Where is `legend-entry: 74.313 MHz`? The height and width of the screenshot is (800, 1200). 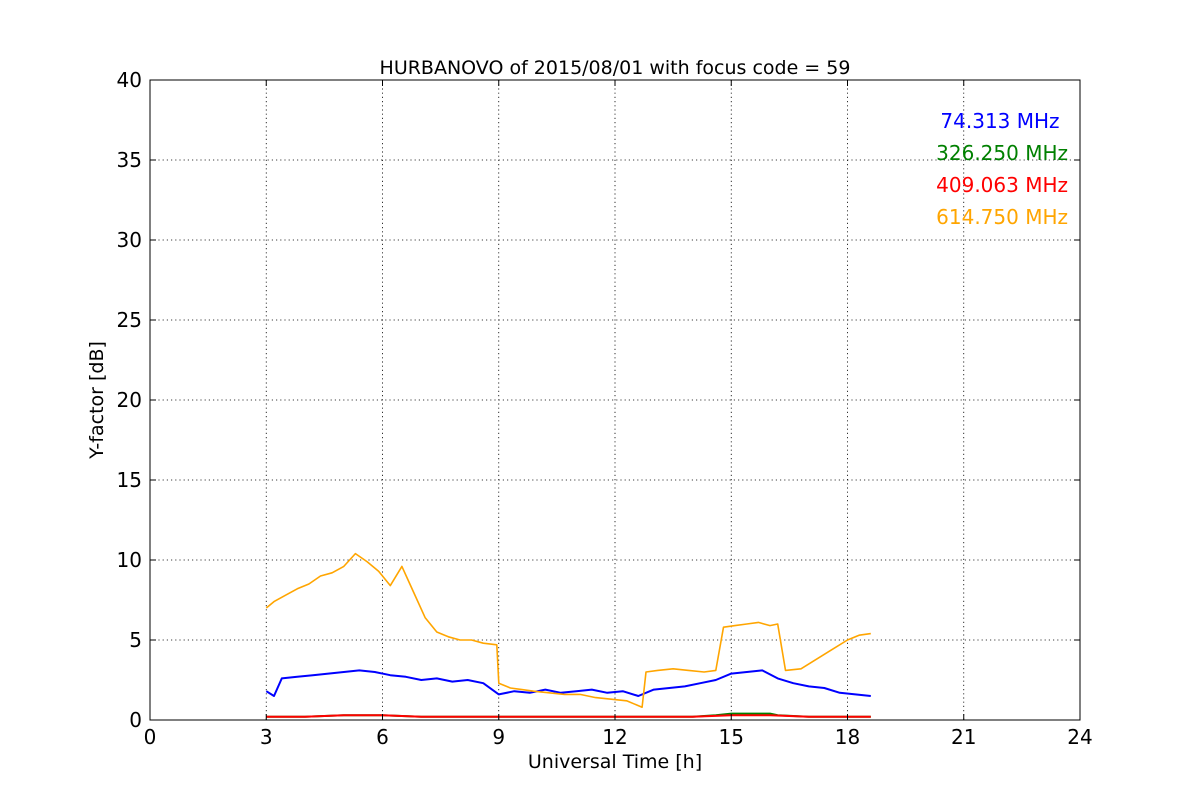
legend-entry: 74.313 MHz is located at coordinates (999, 121).